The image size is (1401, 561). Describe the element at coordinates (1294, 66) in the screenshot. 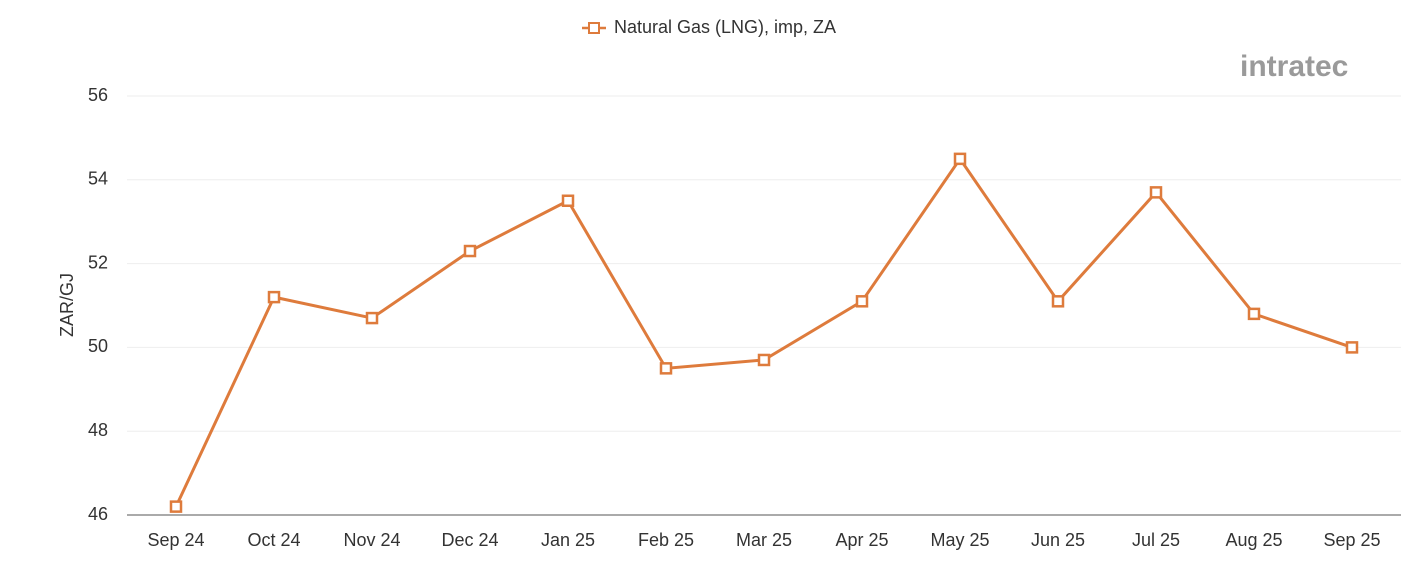

I see `logo: intratec` at that location.